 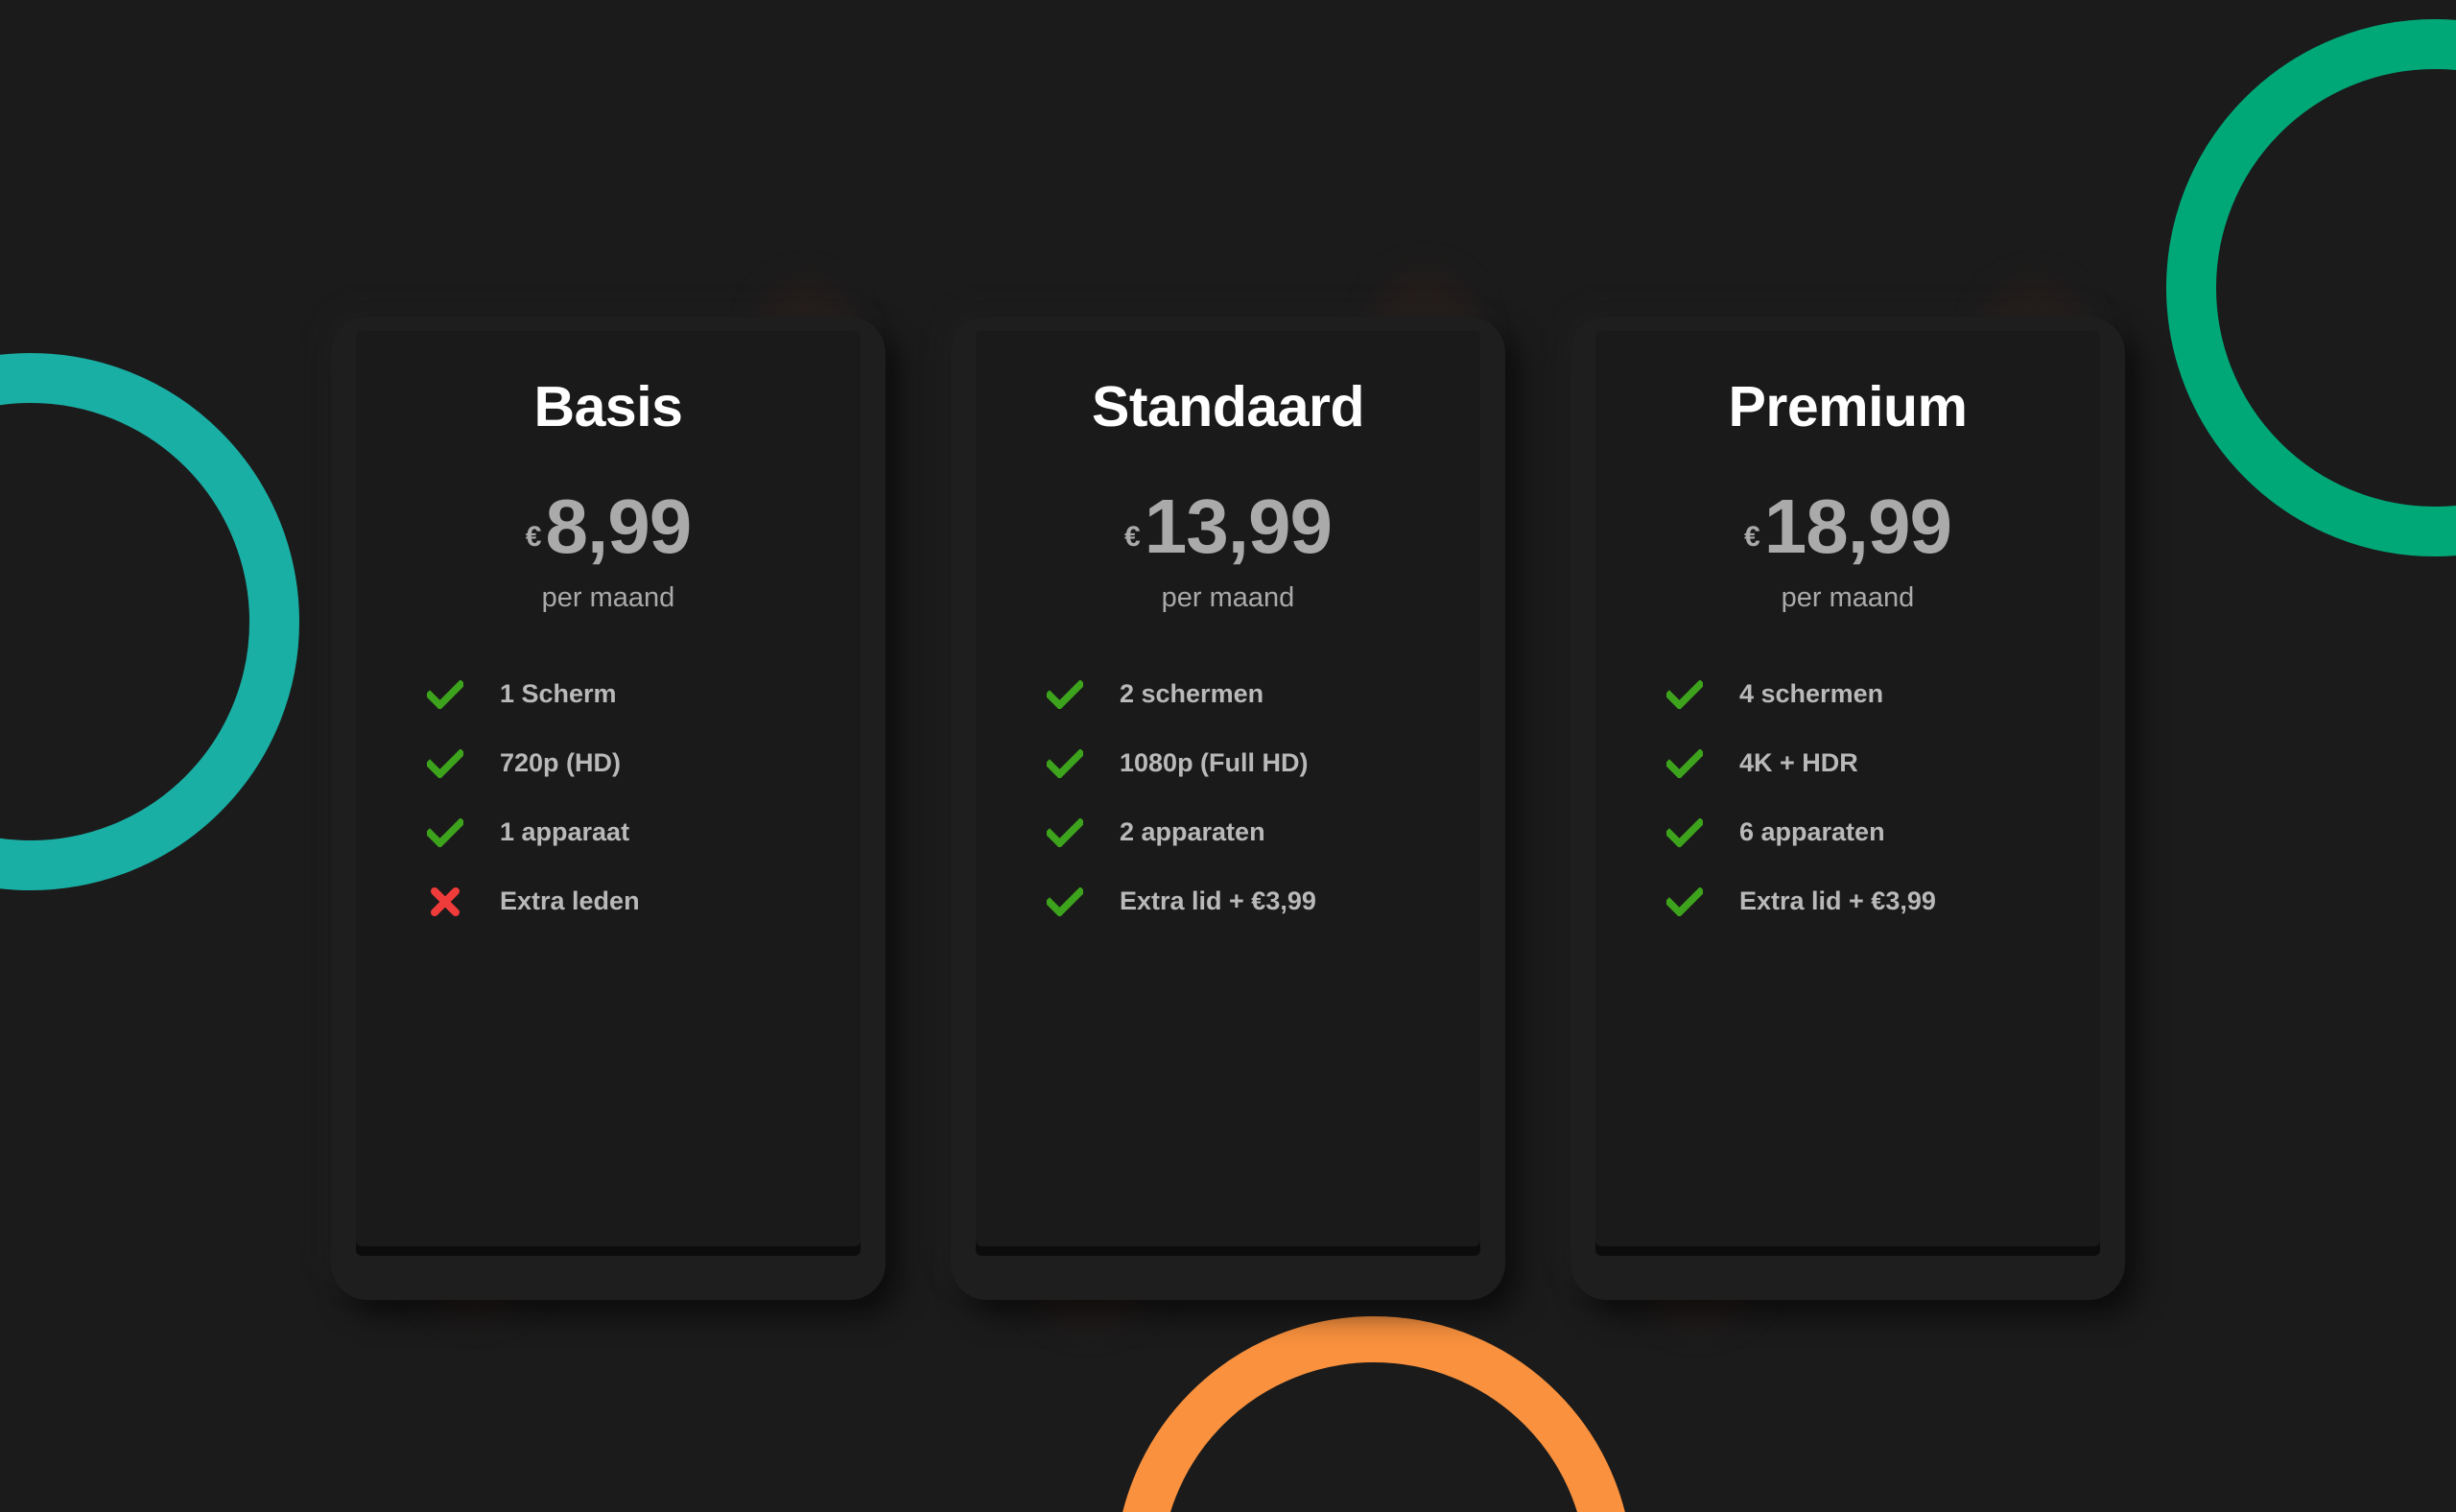 What do you see at coordinates (1857, 526) in the screenshot?
I see `price-amount: 18,99` at bounding box center [1857, 526].